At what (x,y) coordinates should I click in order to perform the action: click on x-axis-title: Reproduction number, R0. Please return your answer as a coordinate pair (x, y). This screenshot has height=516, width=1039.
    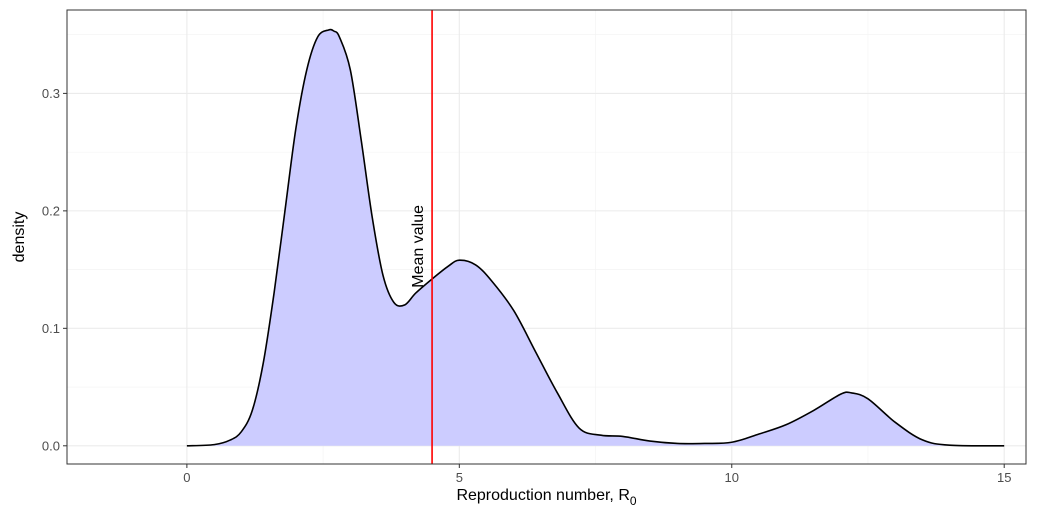
    Looking at the image, I should click on (546, 497).